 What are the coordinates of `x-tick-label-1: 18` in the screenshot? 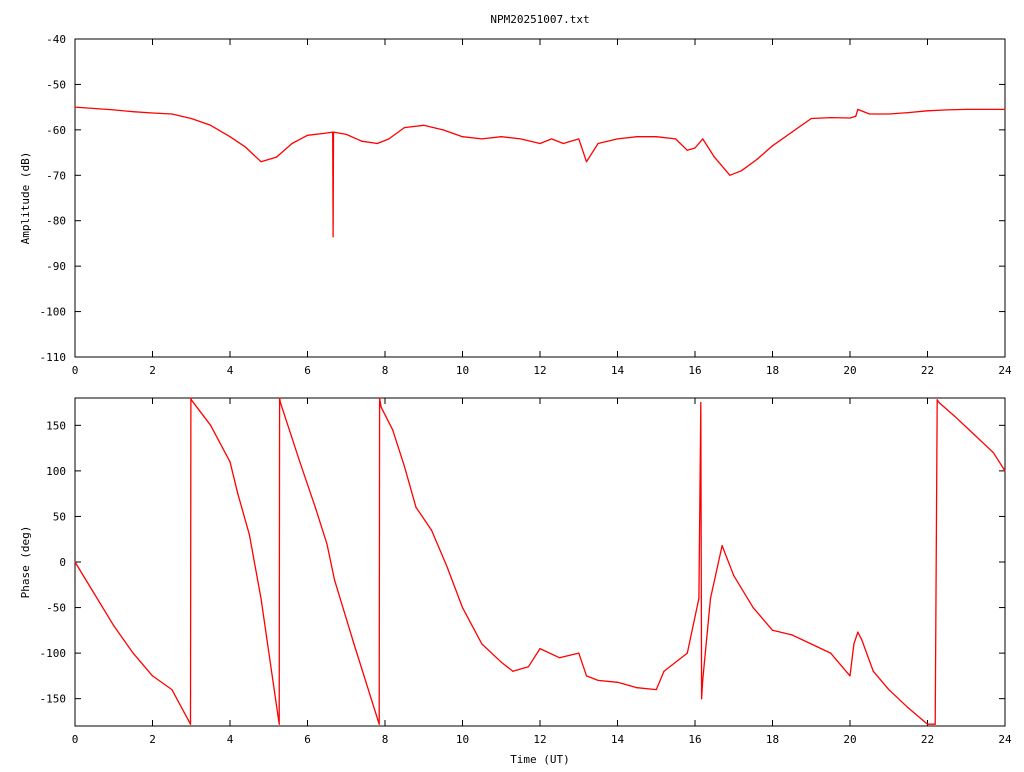 It's located at (772, 739).